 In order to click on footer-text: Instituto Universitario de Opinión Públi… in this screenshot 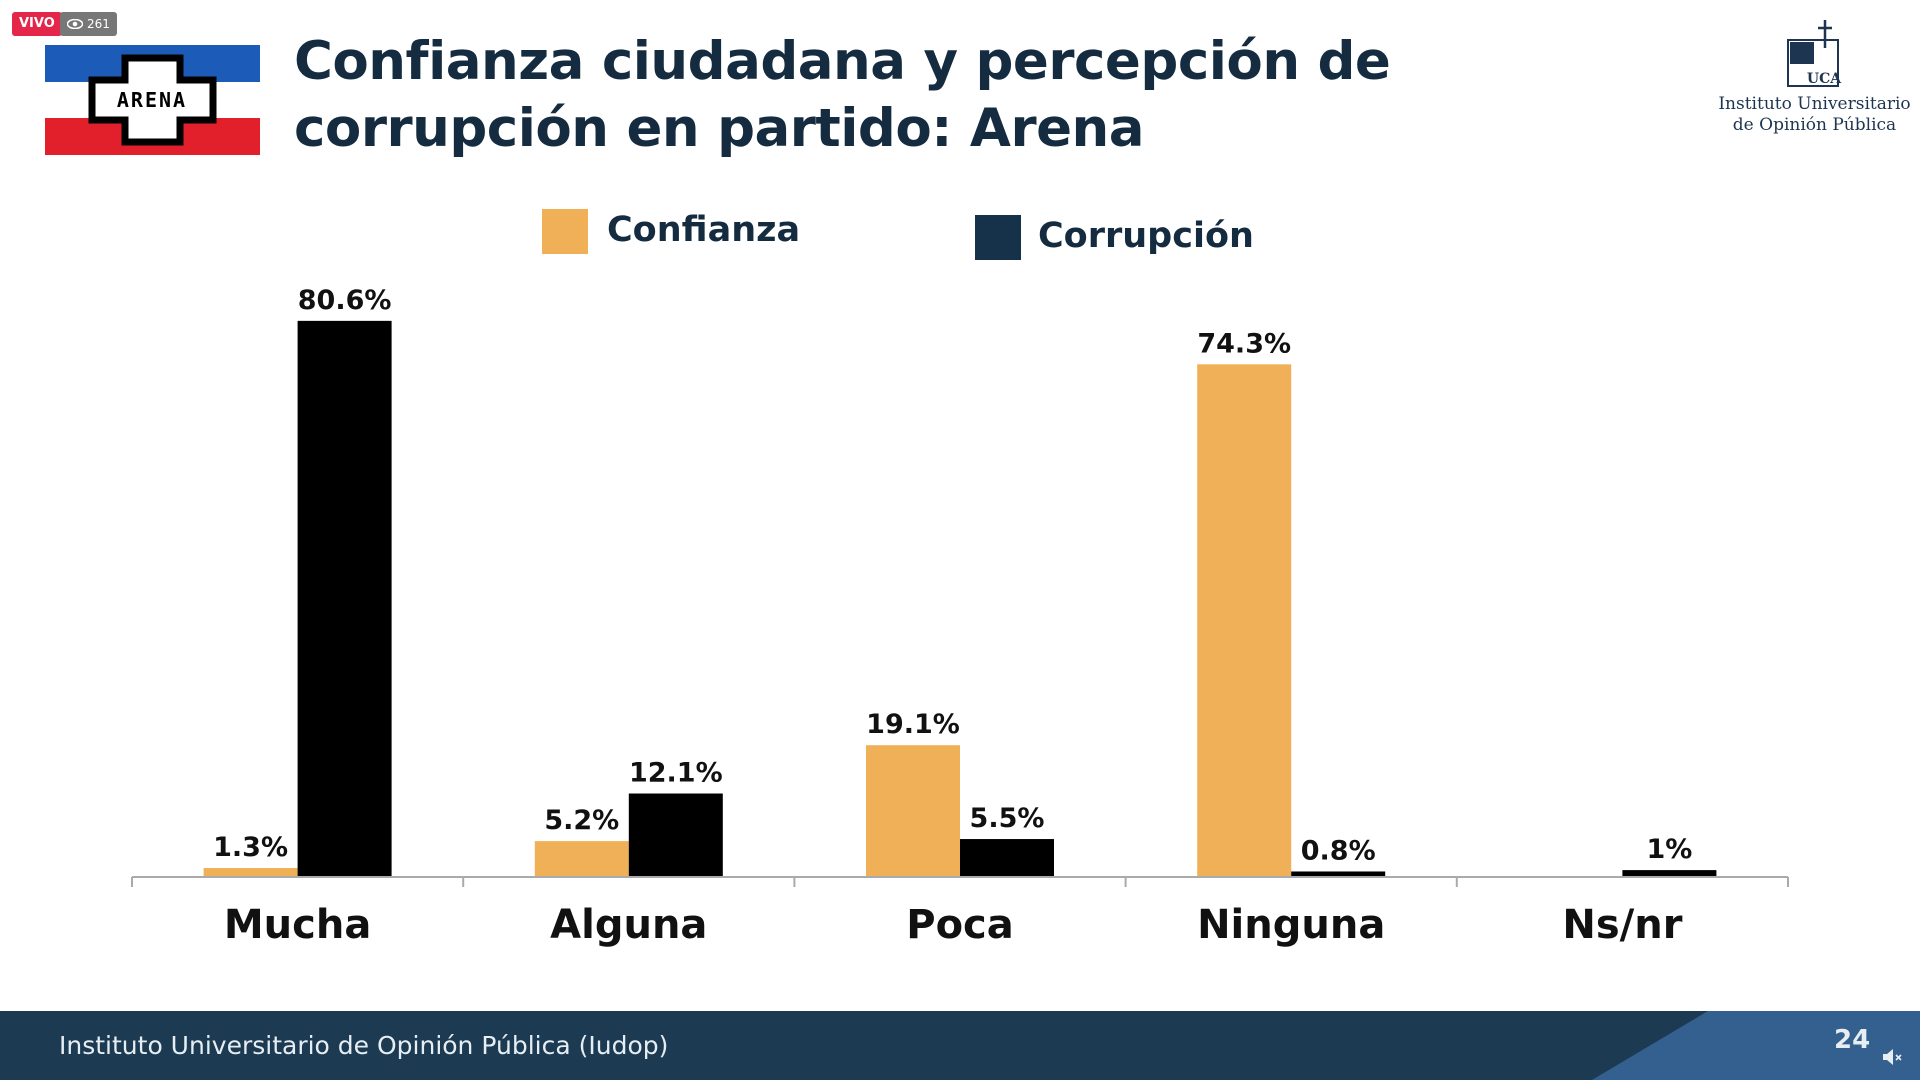, I will do `click(364, 1045)`.